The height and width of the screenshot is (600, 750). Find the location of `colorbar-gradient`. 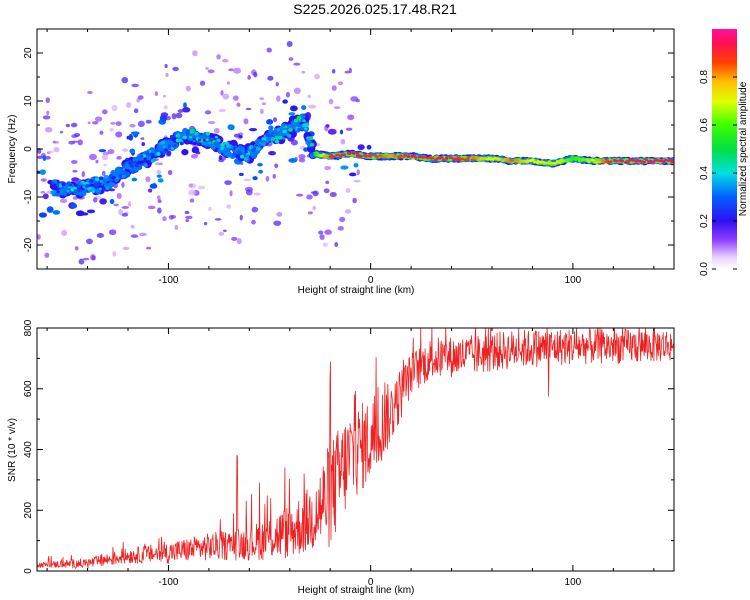

colorbar-gradient is located at coordinates (724, 149).